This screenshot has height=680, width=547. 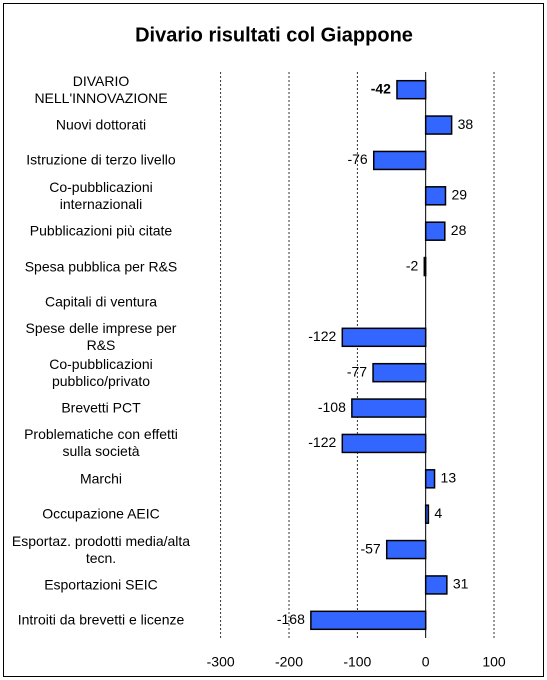 What do you see at coordinates (101, 159) in the screenshot?
I see `category-label: Istruzione di terzo livello` at bounding box center [101, 159].